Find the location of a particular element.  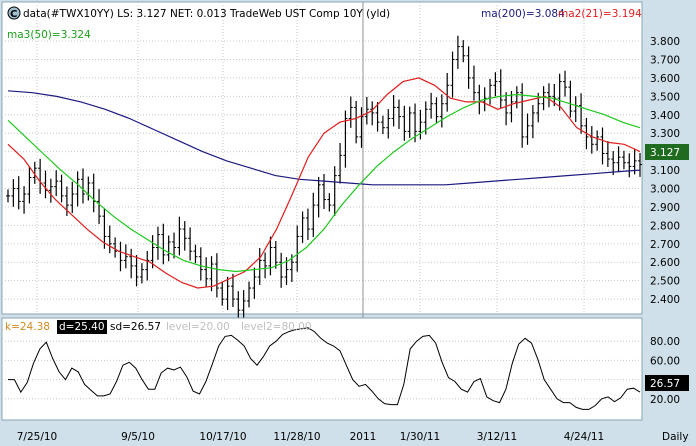

price-tick-label: 3.700 is located at coordinates (665, 60).